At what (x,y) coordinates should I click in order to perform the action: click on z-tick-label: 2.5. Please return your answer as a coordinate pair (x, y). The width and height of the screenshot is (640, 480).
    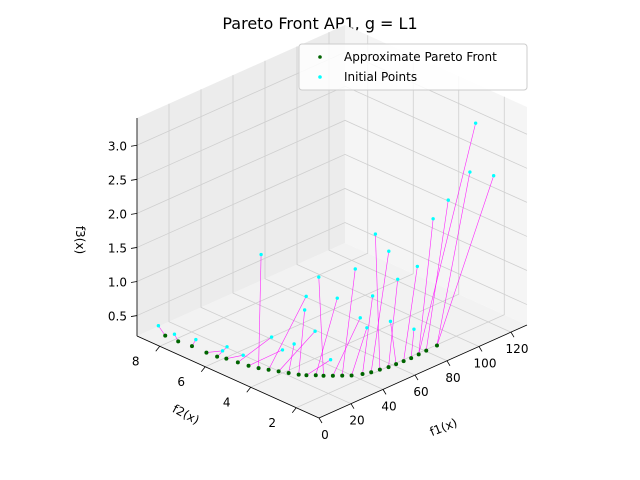
    Looking at the image, I should click on (117, 180).